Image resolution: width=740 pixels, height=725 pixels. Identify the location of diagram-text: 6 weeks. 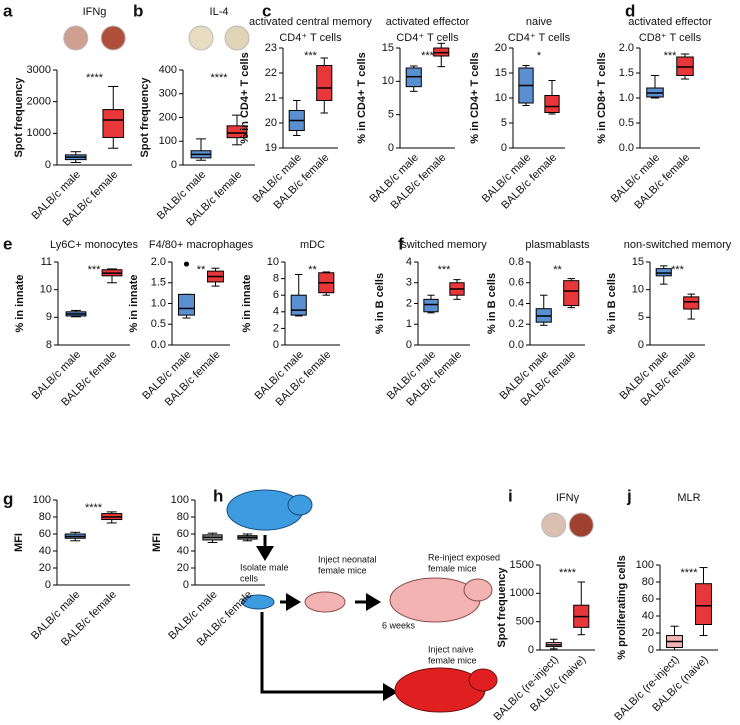
(399, 625).